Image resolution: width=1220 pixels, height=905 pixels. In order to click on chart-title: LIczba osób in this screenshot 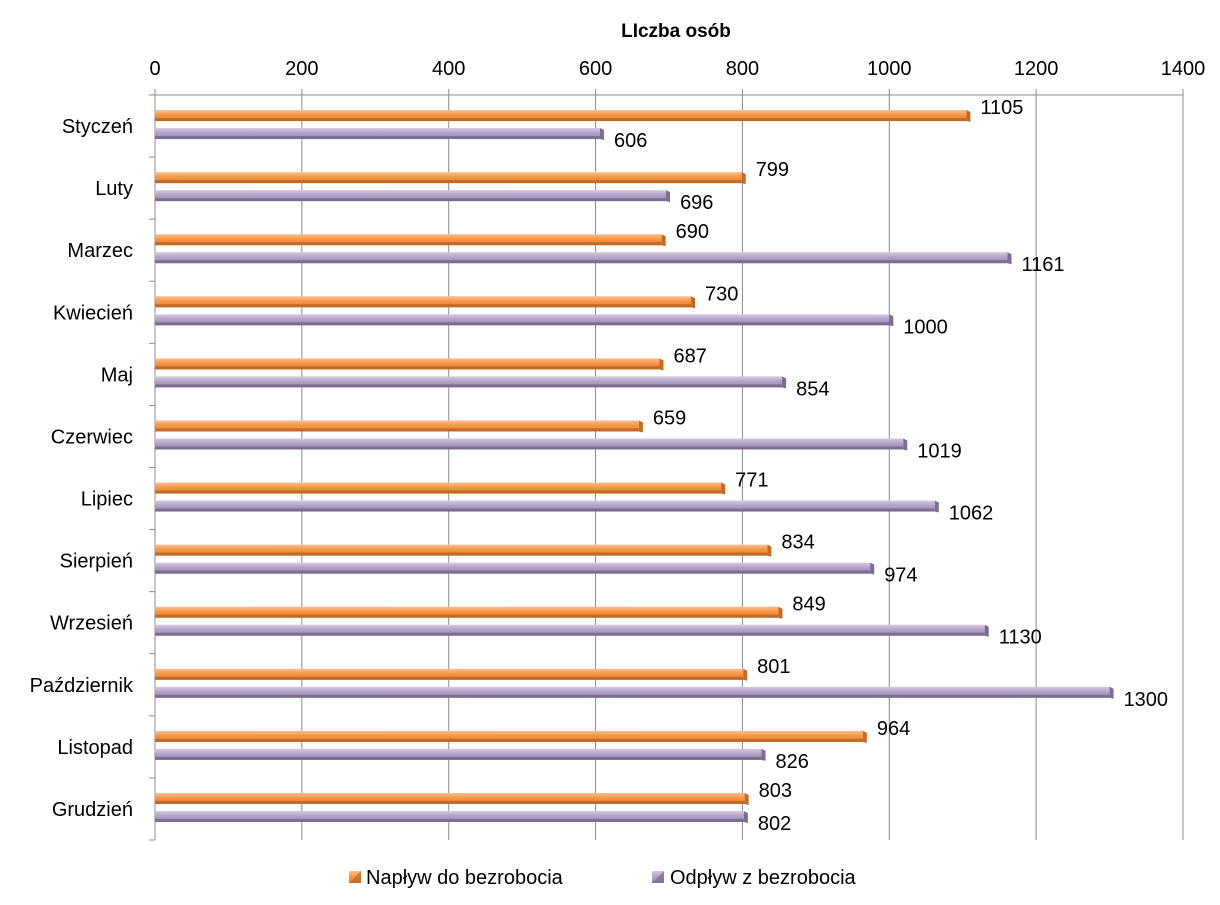, I will do `click(676, 31)`.